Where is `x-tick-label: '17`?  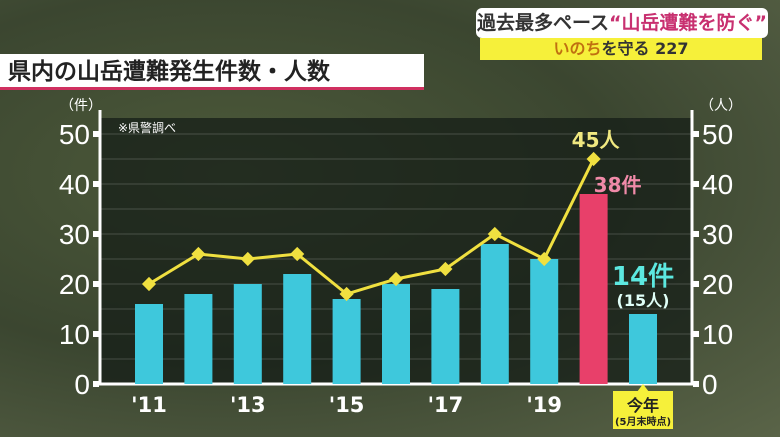 x-tick-label: '17 is located at coordinates (446, 405).